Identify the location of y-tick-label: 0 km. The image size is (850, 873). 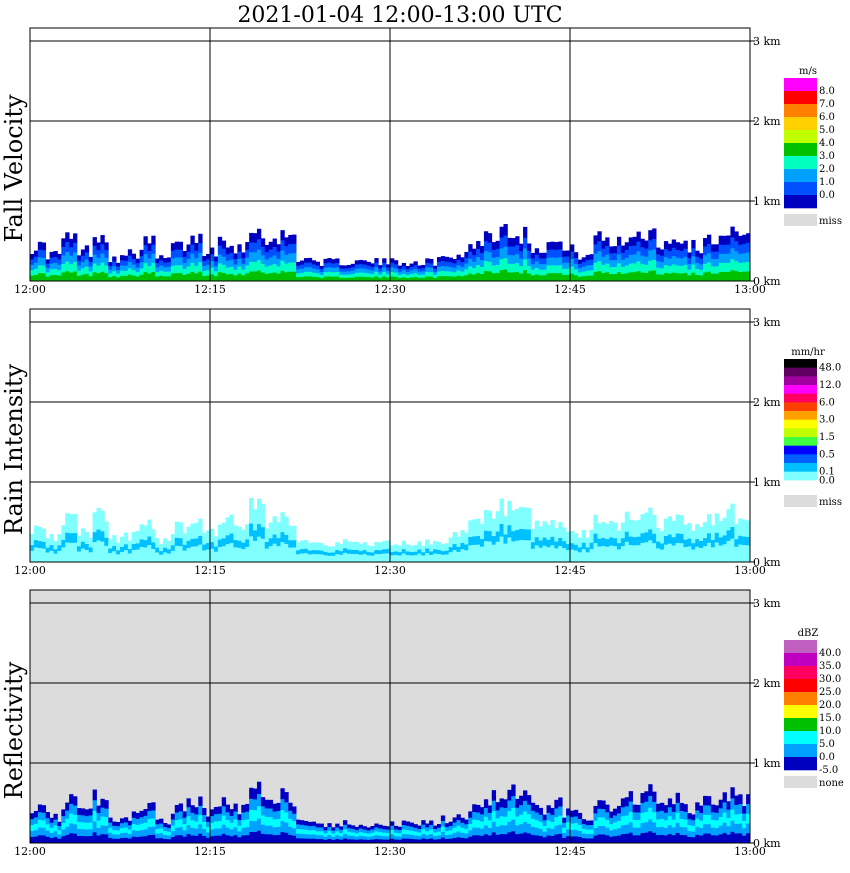
(767, 281).